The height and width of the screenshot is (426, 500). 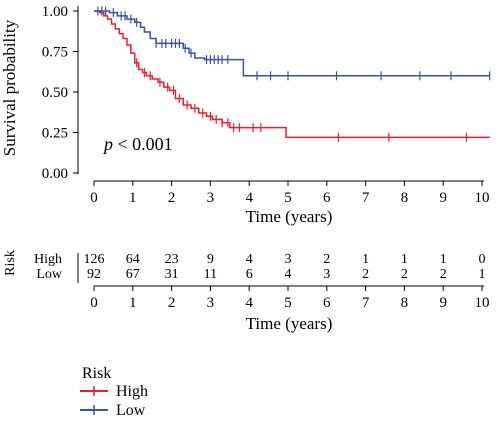 I want to click on legend-label-high: High, so click(x=132, y=391).